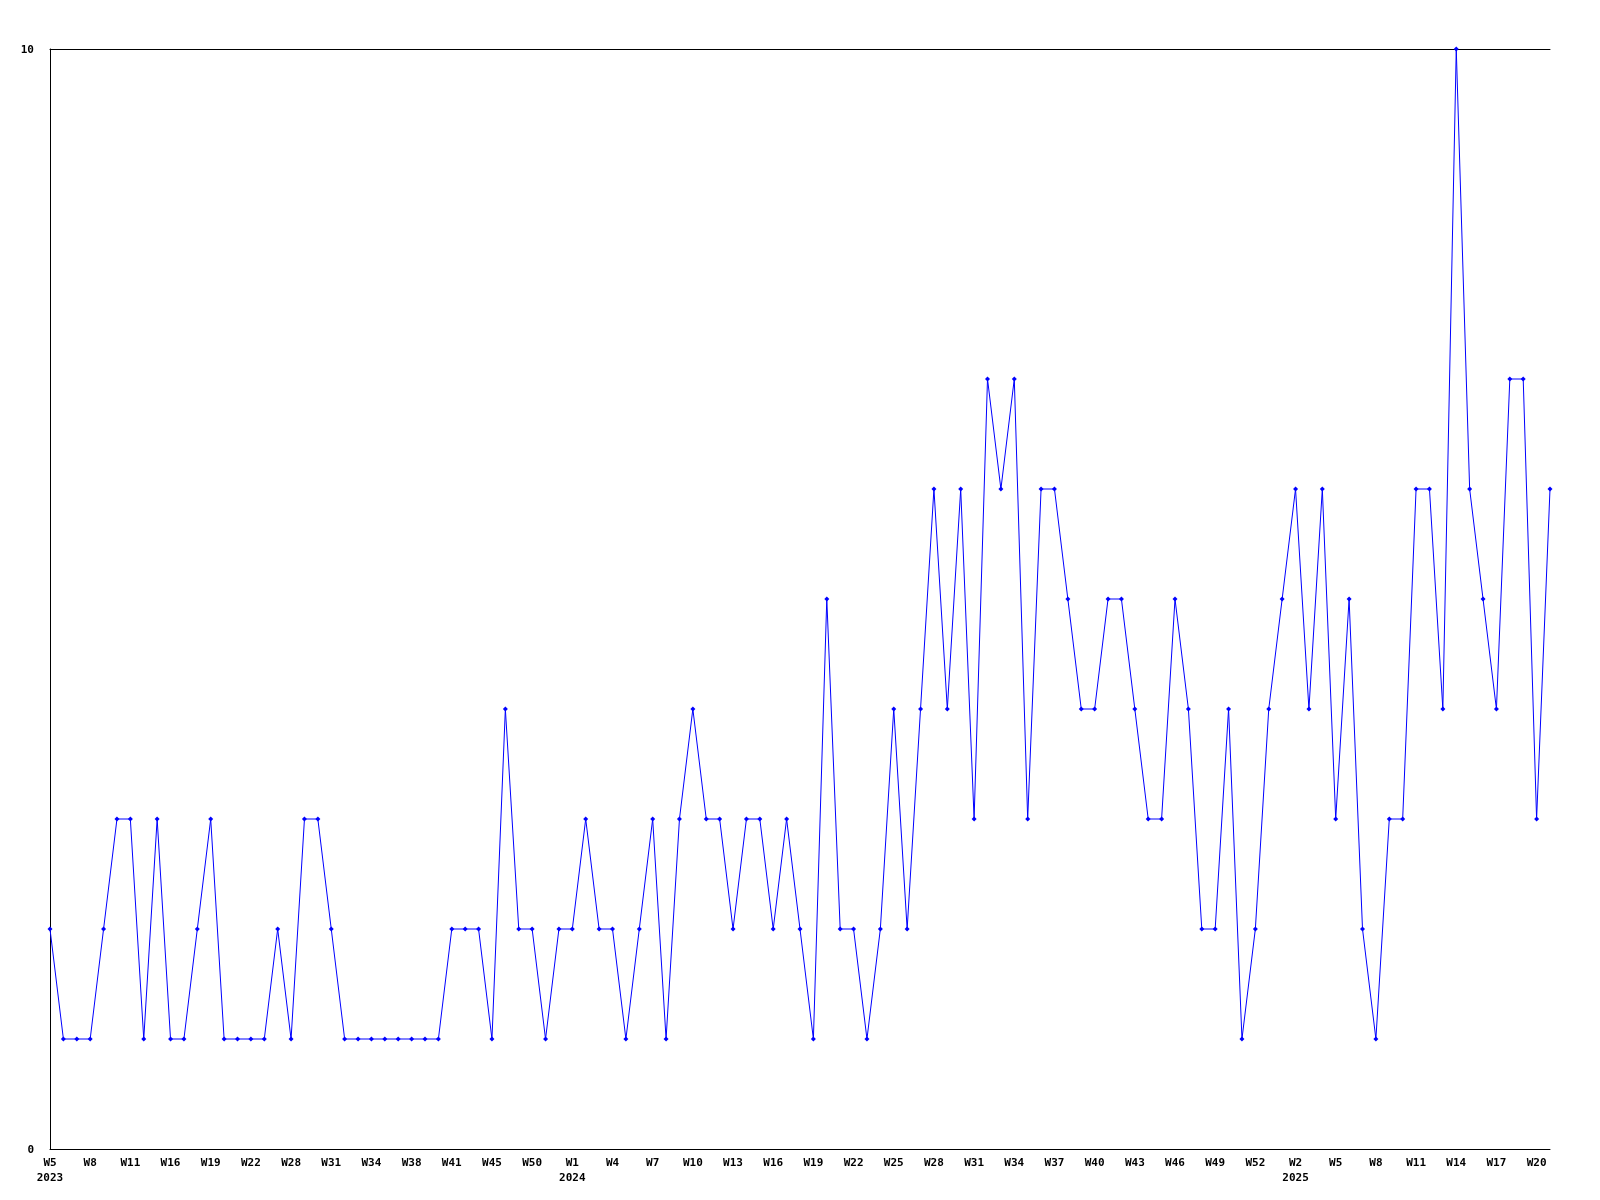  I want to click on x-tick-label: W45, so click(492, 1162).